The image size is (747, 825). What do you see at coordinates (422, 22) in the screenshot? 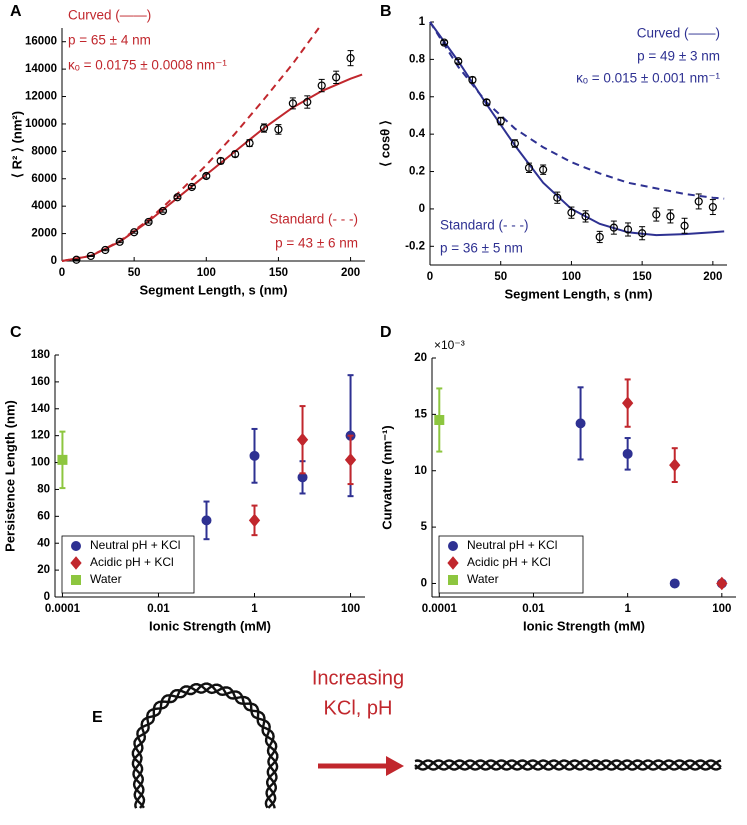
I see `y-tick-label: 1` at bounding box center [422, 22].